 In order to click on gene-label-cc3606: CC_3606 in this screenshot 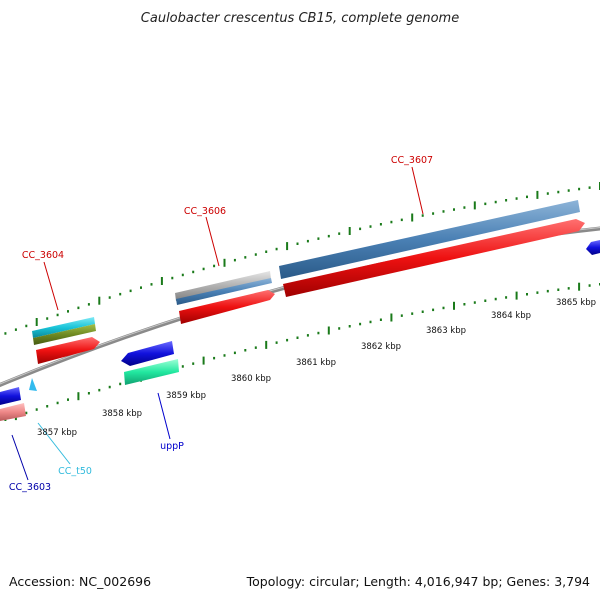, I will do `click(205, 211)`.